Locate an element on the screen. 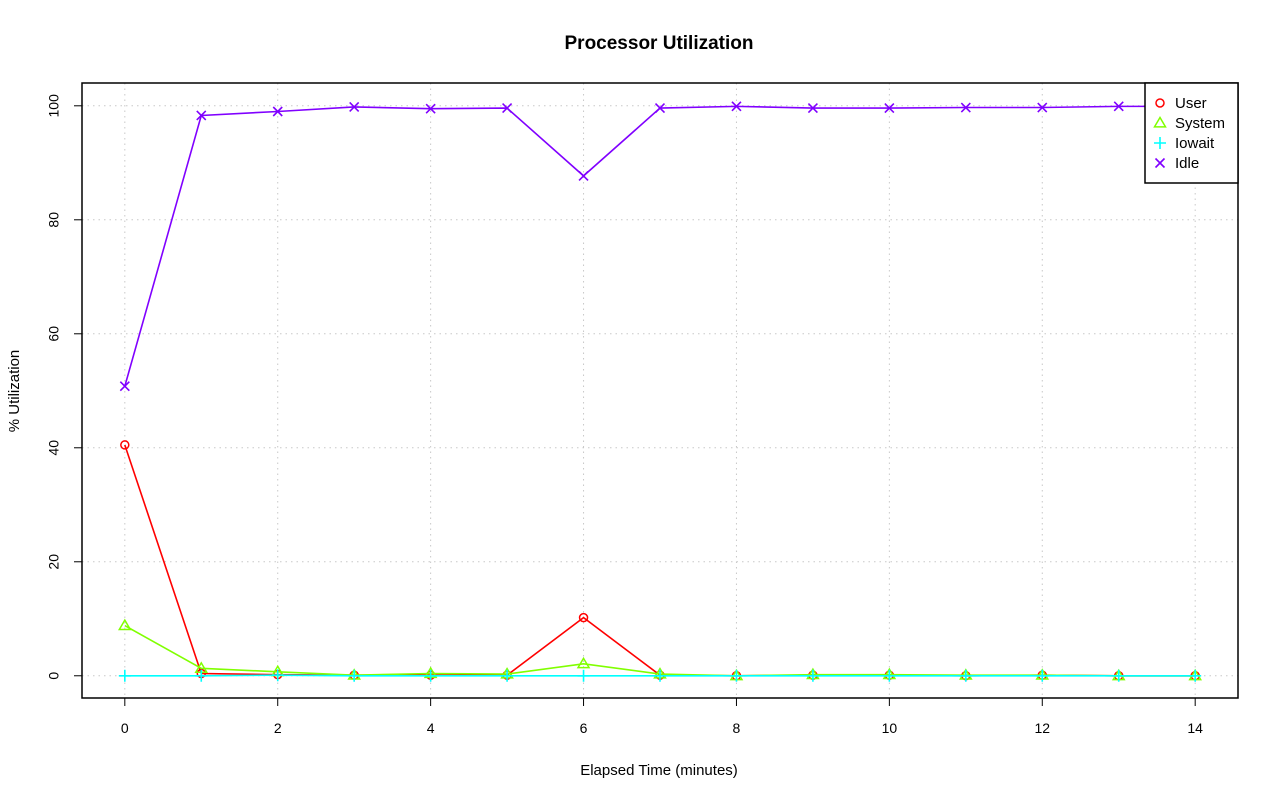 This screenshot has height=801, width=1280. x-tick-label: 8 is located at coordinates (737, 728).